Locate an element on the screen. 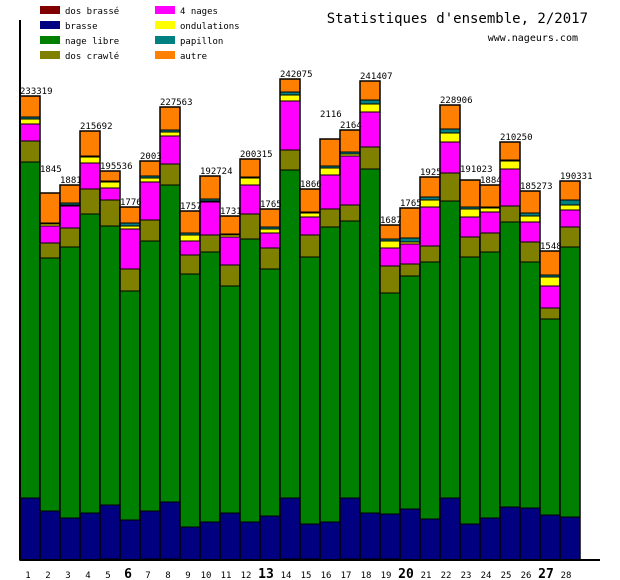 The width and height of the screenshot is (620, 580). bar-segment-dos-crawlé-day-15 is located at coordinates (310, 246).